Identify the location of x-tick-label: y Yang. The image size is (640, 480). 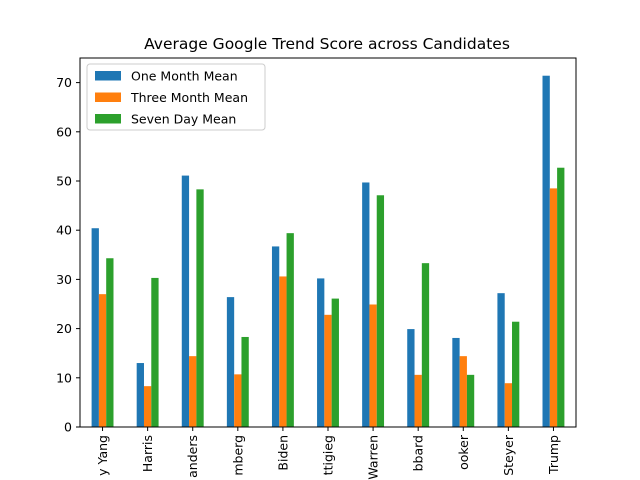
(102, 455).